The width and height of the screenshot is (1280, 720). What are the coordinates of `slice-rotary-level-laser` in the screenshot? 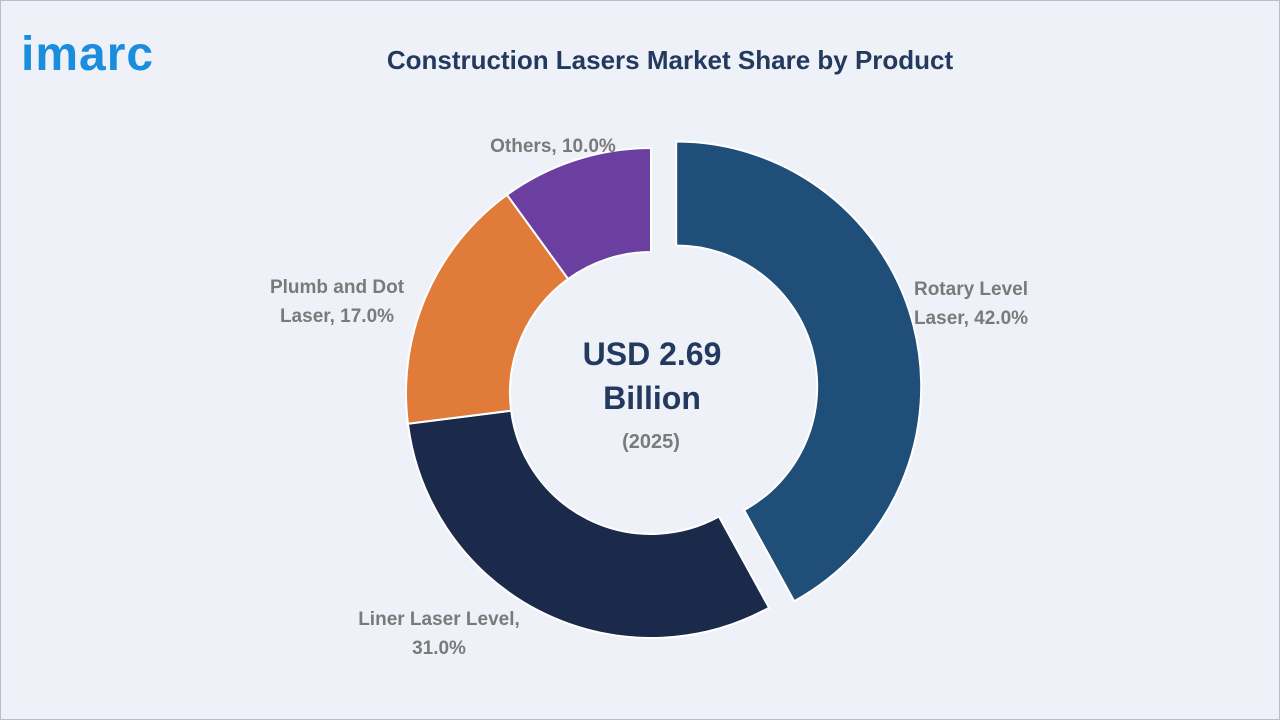 It's located at (799, 371).